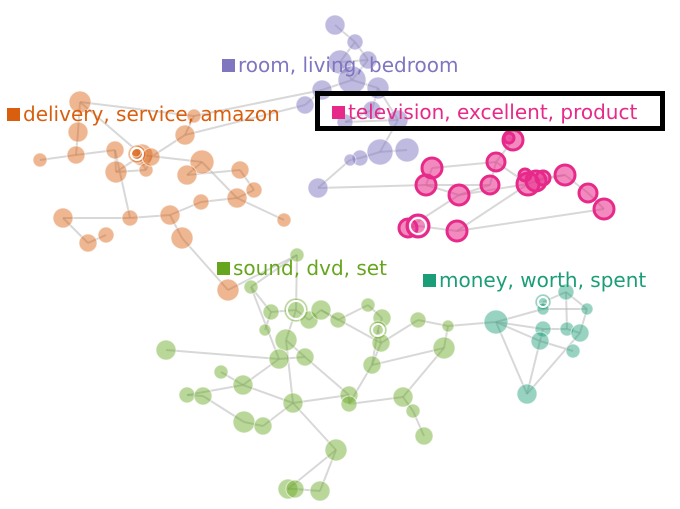 This screenshot has width=680, height=509. I want to click on cluster-label-room: room, living, bedroom, so click(340, 65).